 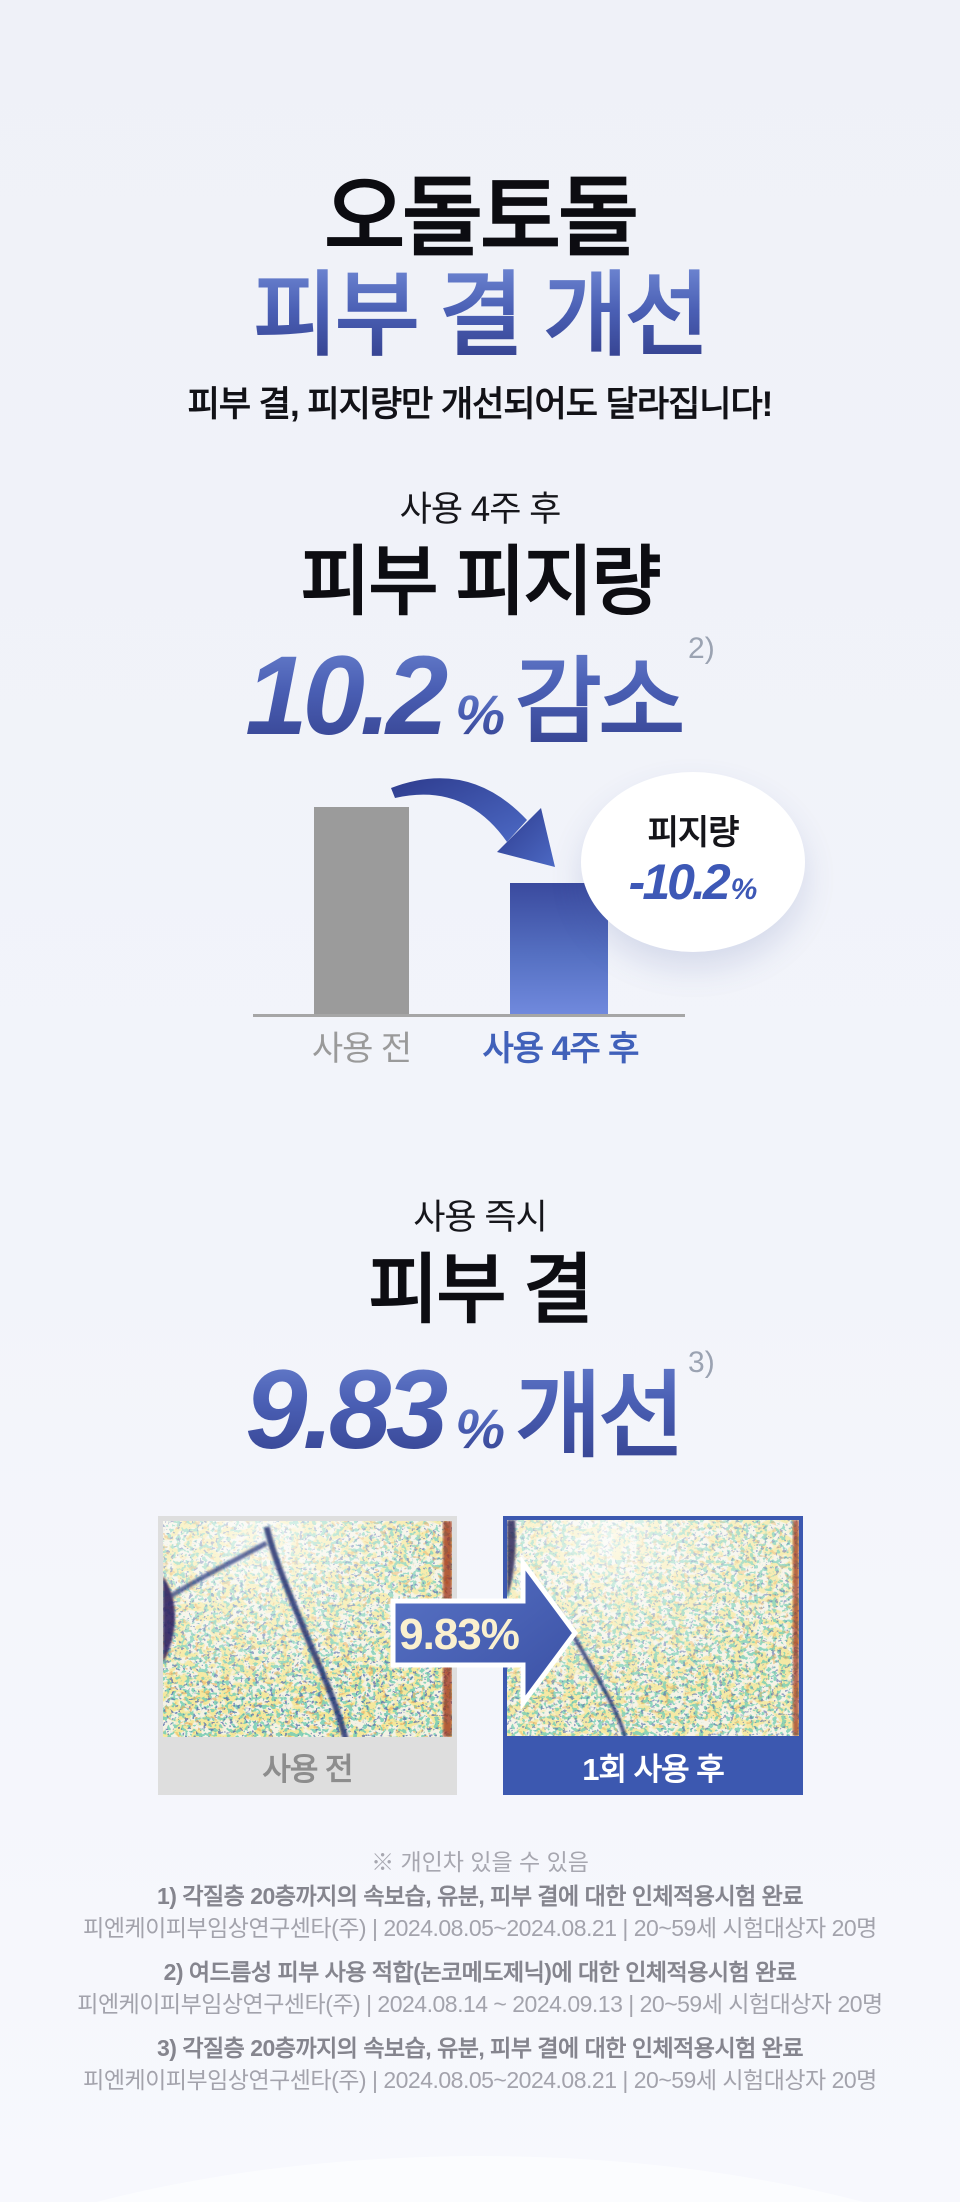 I want to click on hero-title-line2-text: 피부 결 개선, so click(x=481, y=316).